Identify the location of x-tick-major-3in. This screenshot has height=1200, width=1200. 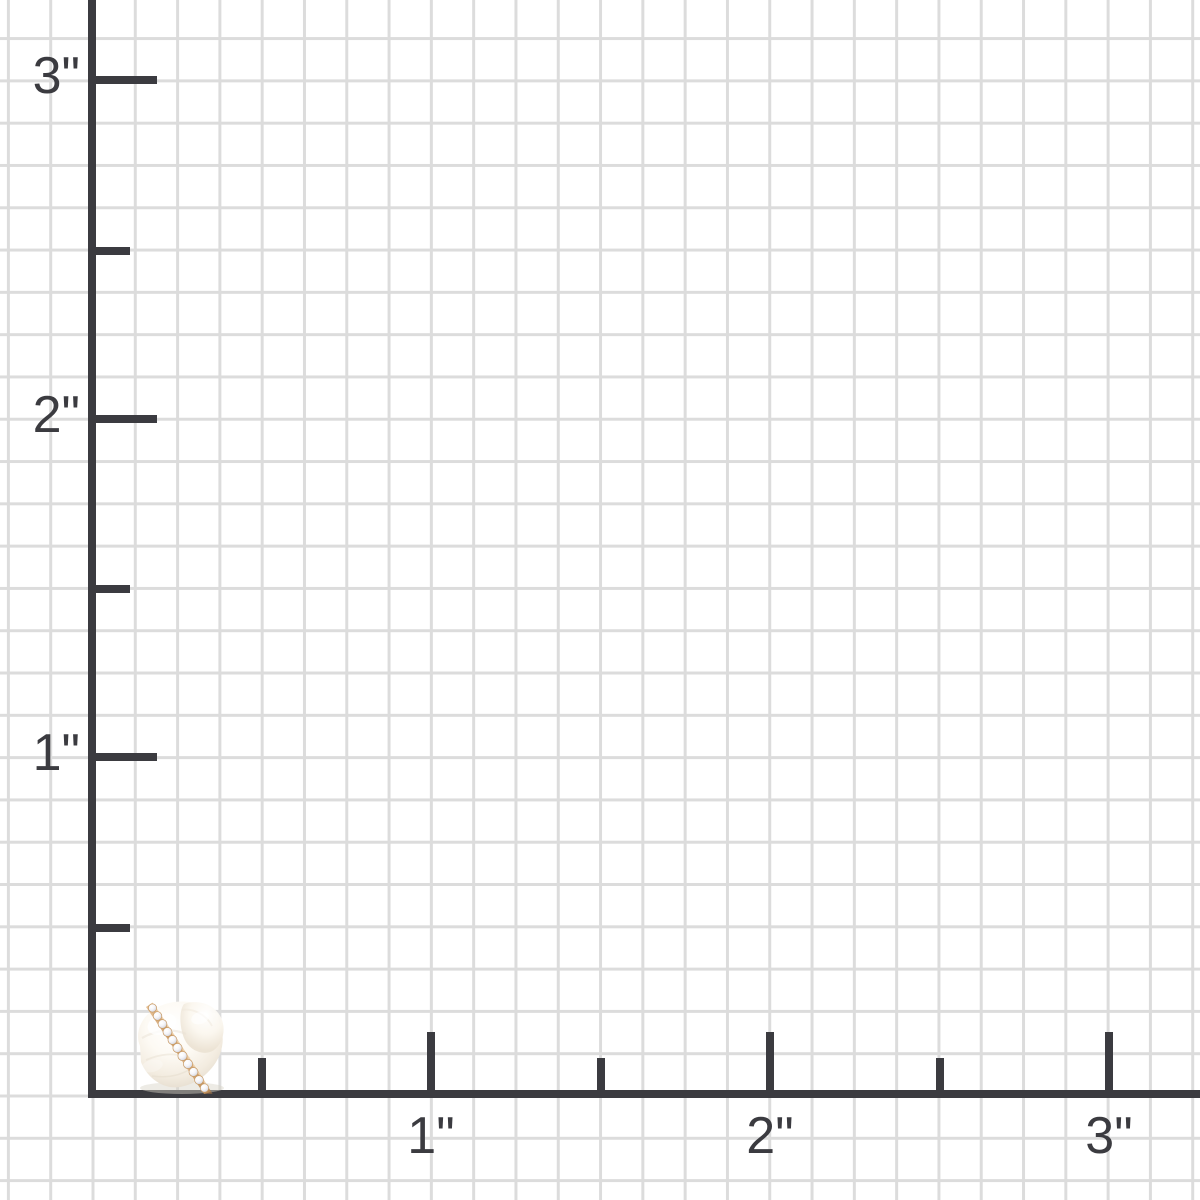
(1109, 1062).